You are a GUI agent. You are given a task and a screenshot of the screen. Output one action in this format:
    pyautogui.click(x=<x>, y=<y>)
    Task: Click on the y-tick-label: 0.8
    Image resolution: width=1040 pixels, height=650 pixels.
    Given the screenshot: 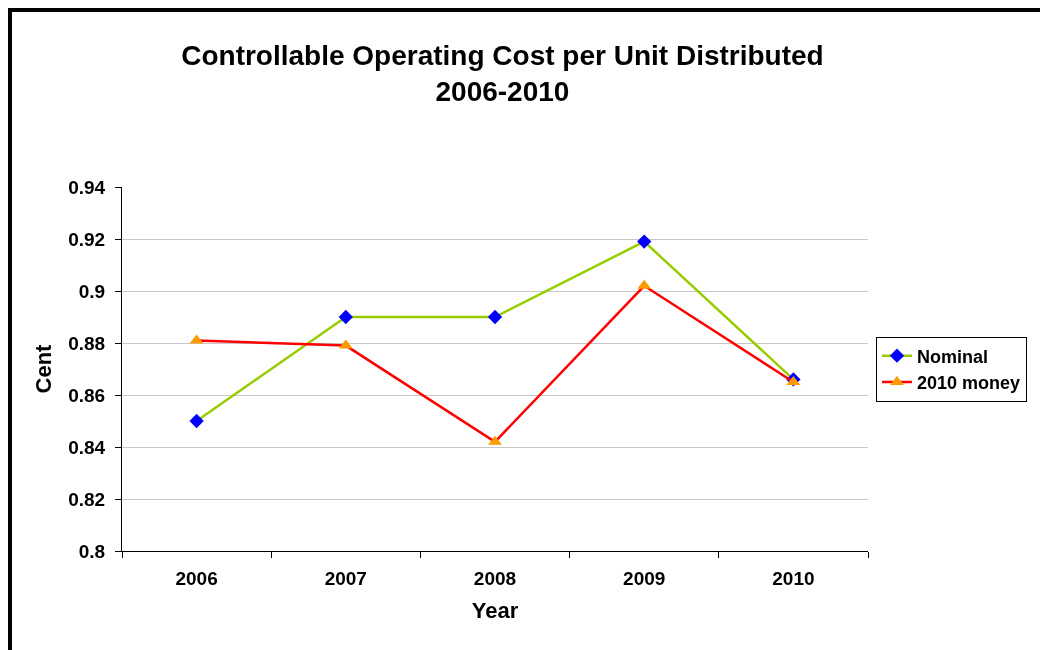 What is the action you would take?
    pyautogui.click(x=92, y=551)
    